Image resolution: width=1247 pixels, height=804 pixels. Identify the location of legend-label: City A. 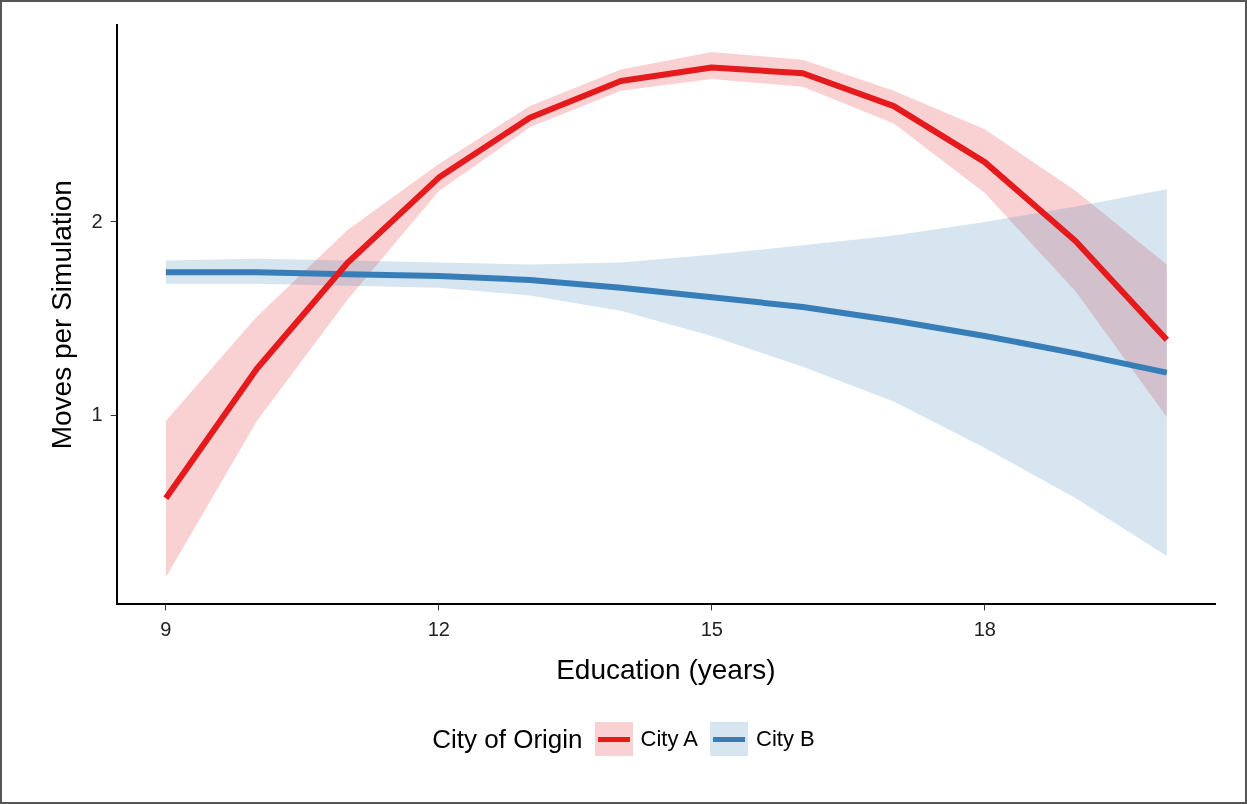
(669, 739).